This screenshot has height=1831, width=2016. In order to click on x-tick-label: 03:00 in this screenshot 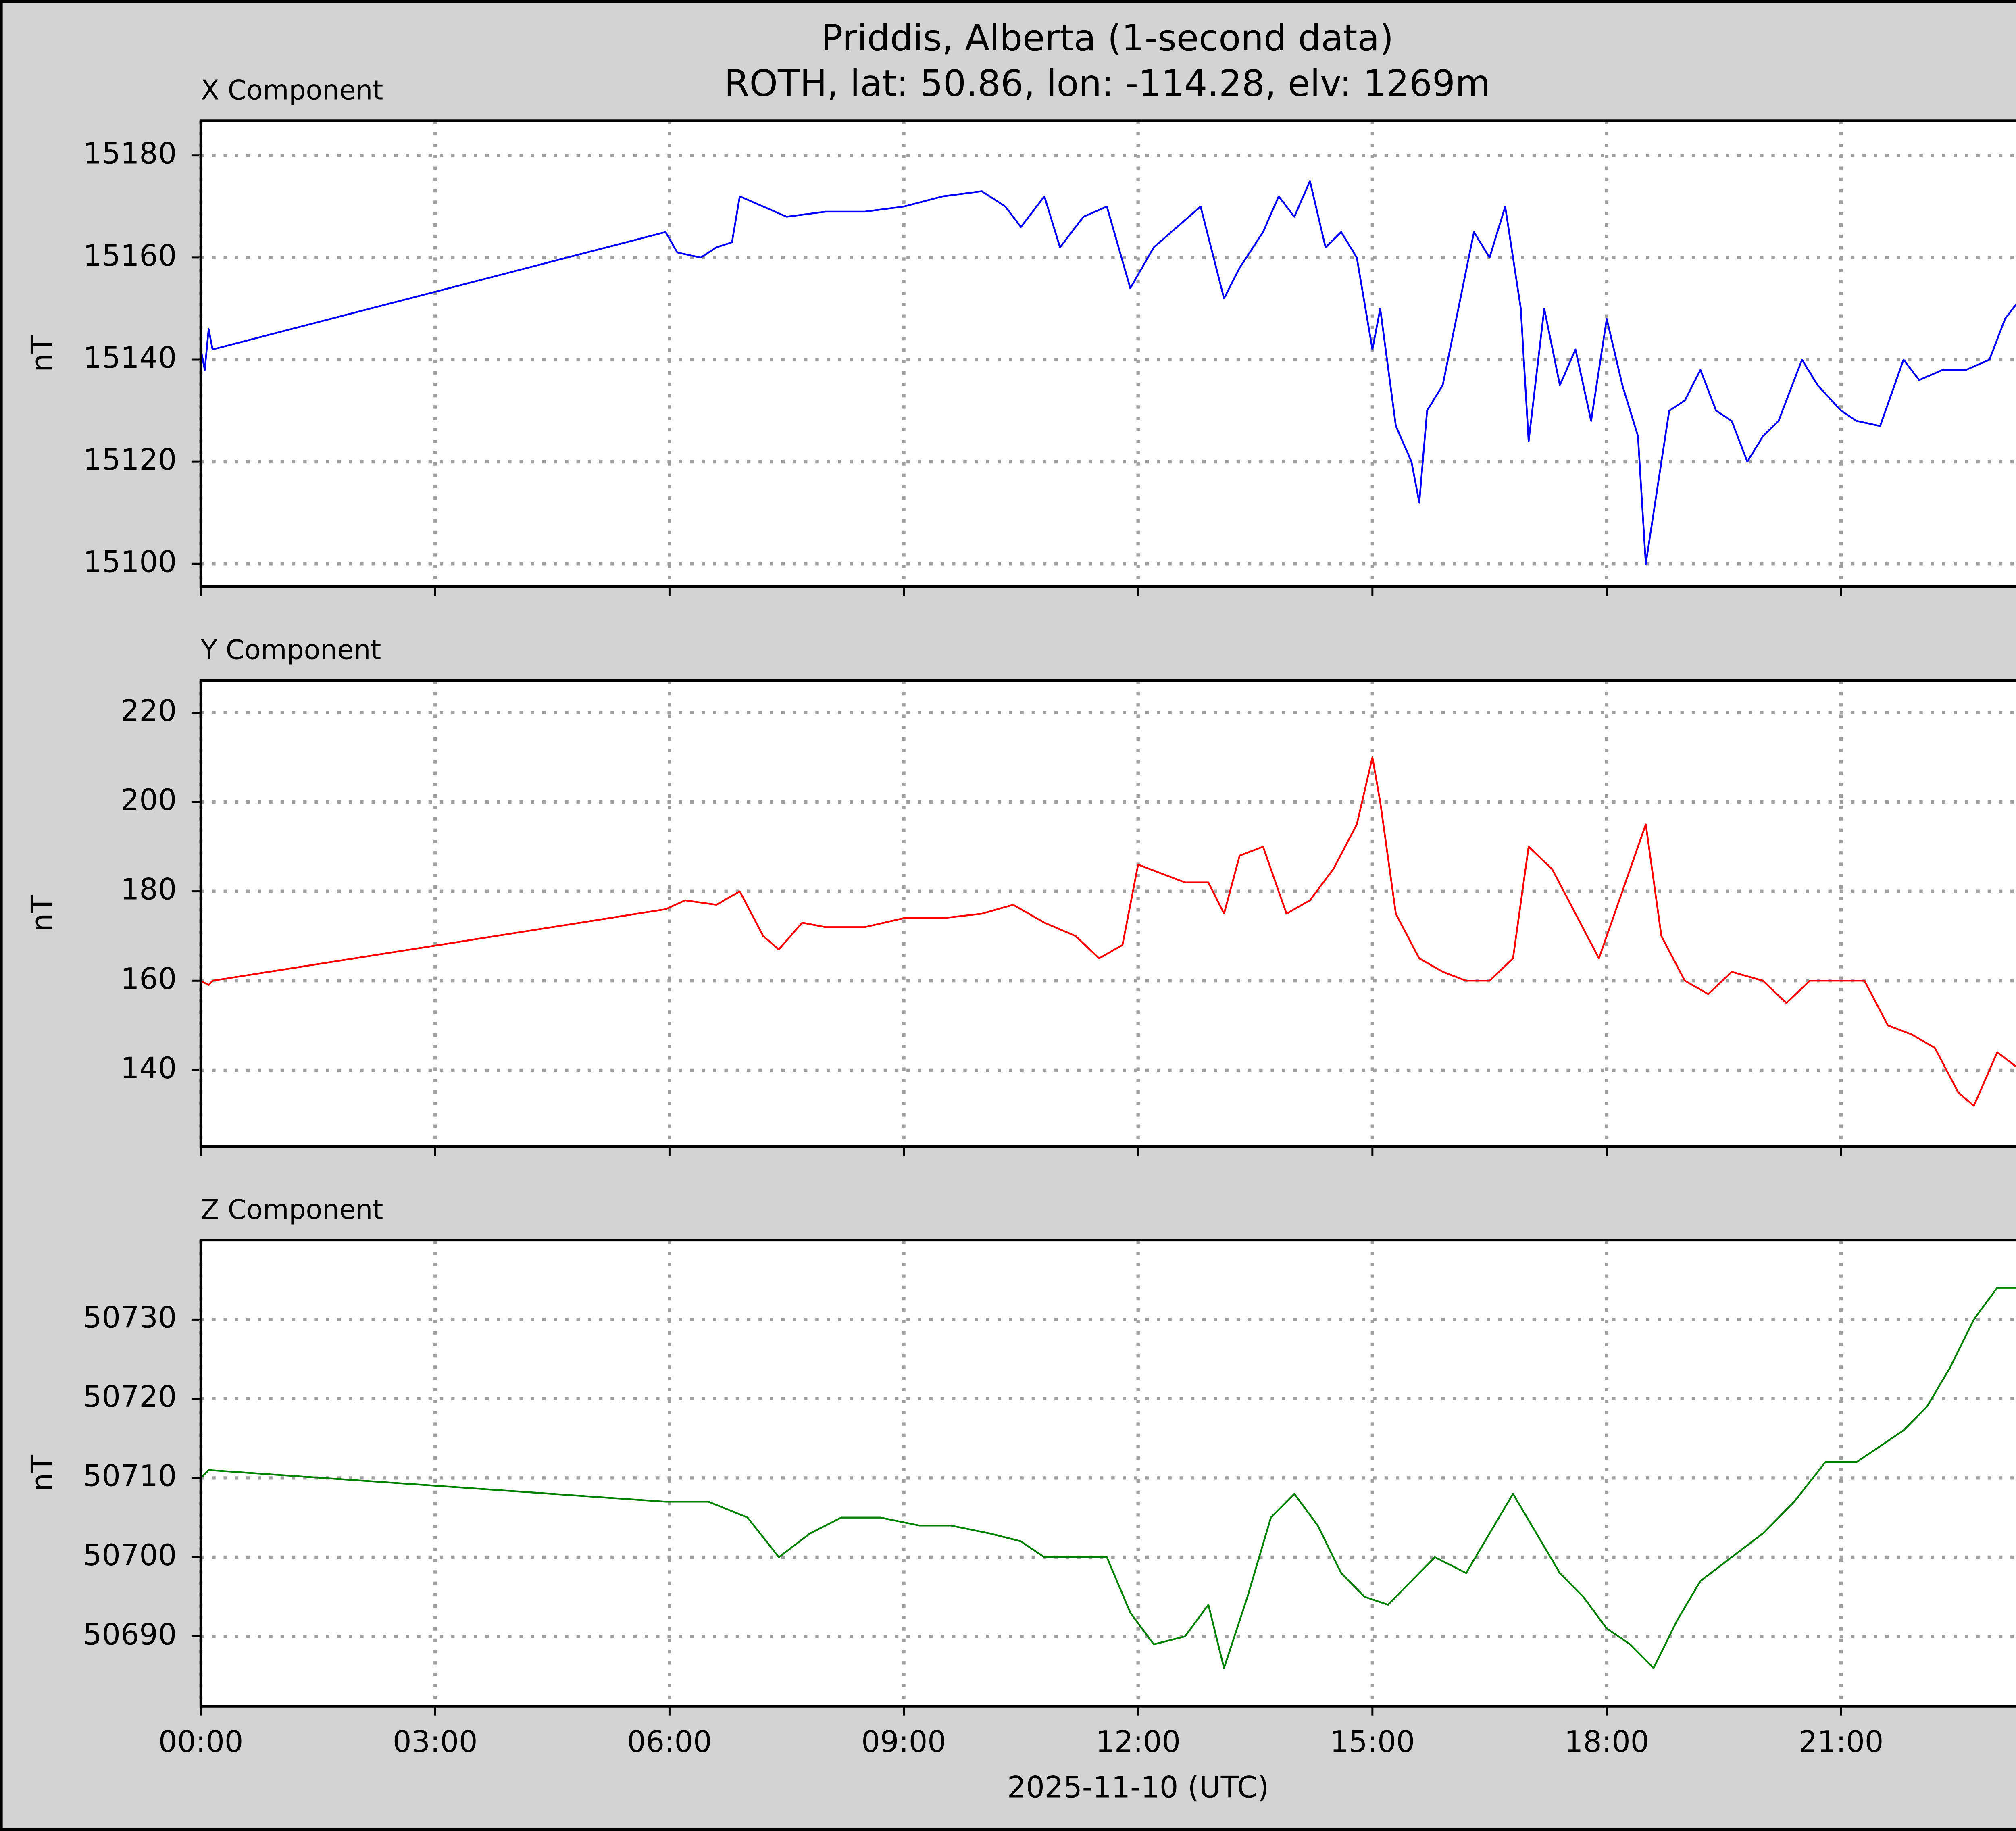, I will do `click(435, 1742)`.